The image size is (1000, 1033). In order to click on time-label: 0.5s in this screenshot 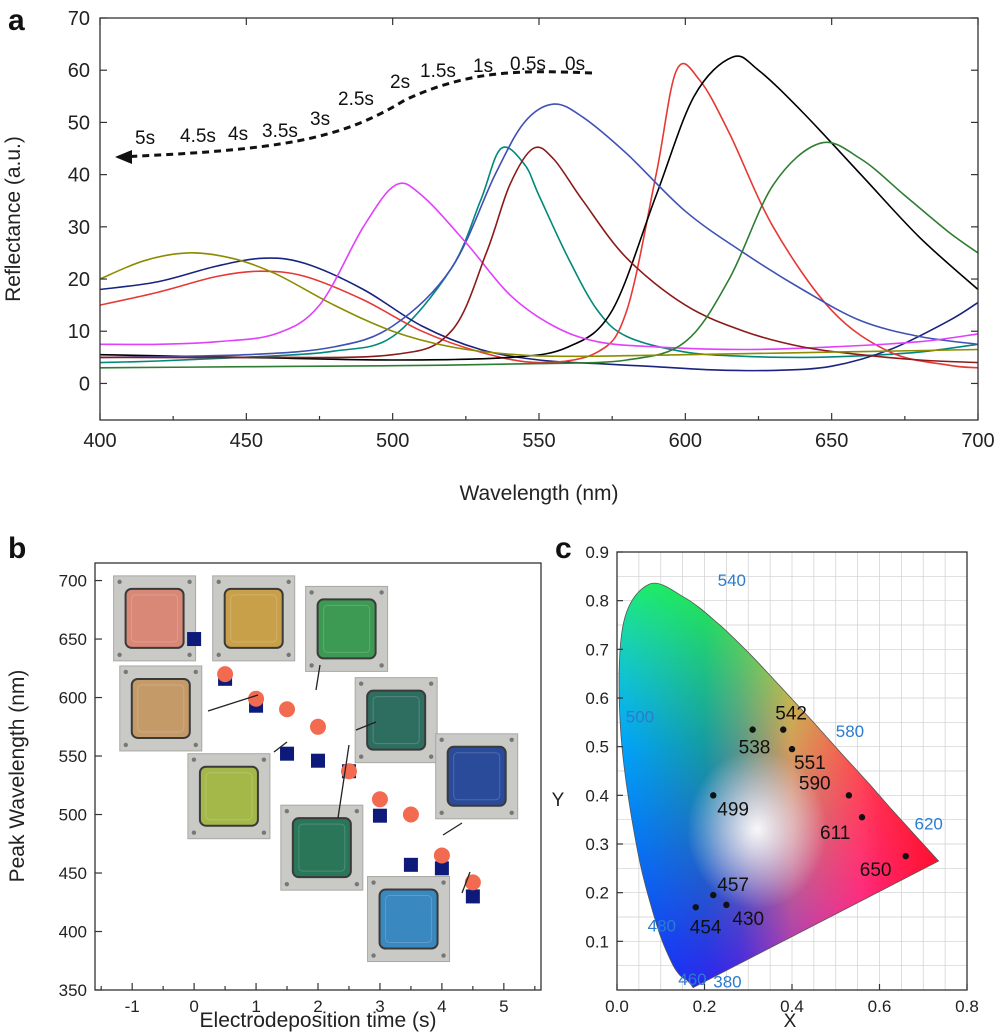, I will do `click(528, 64)`.